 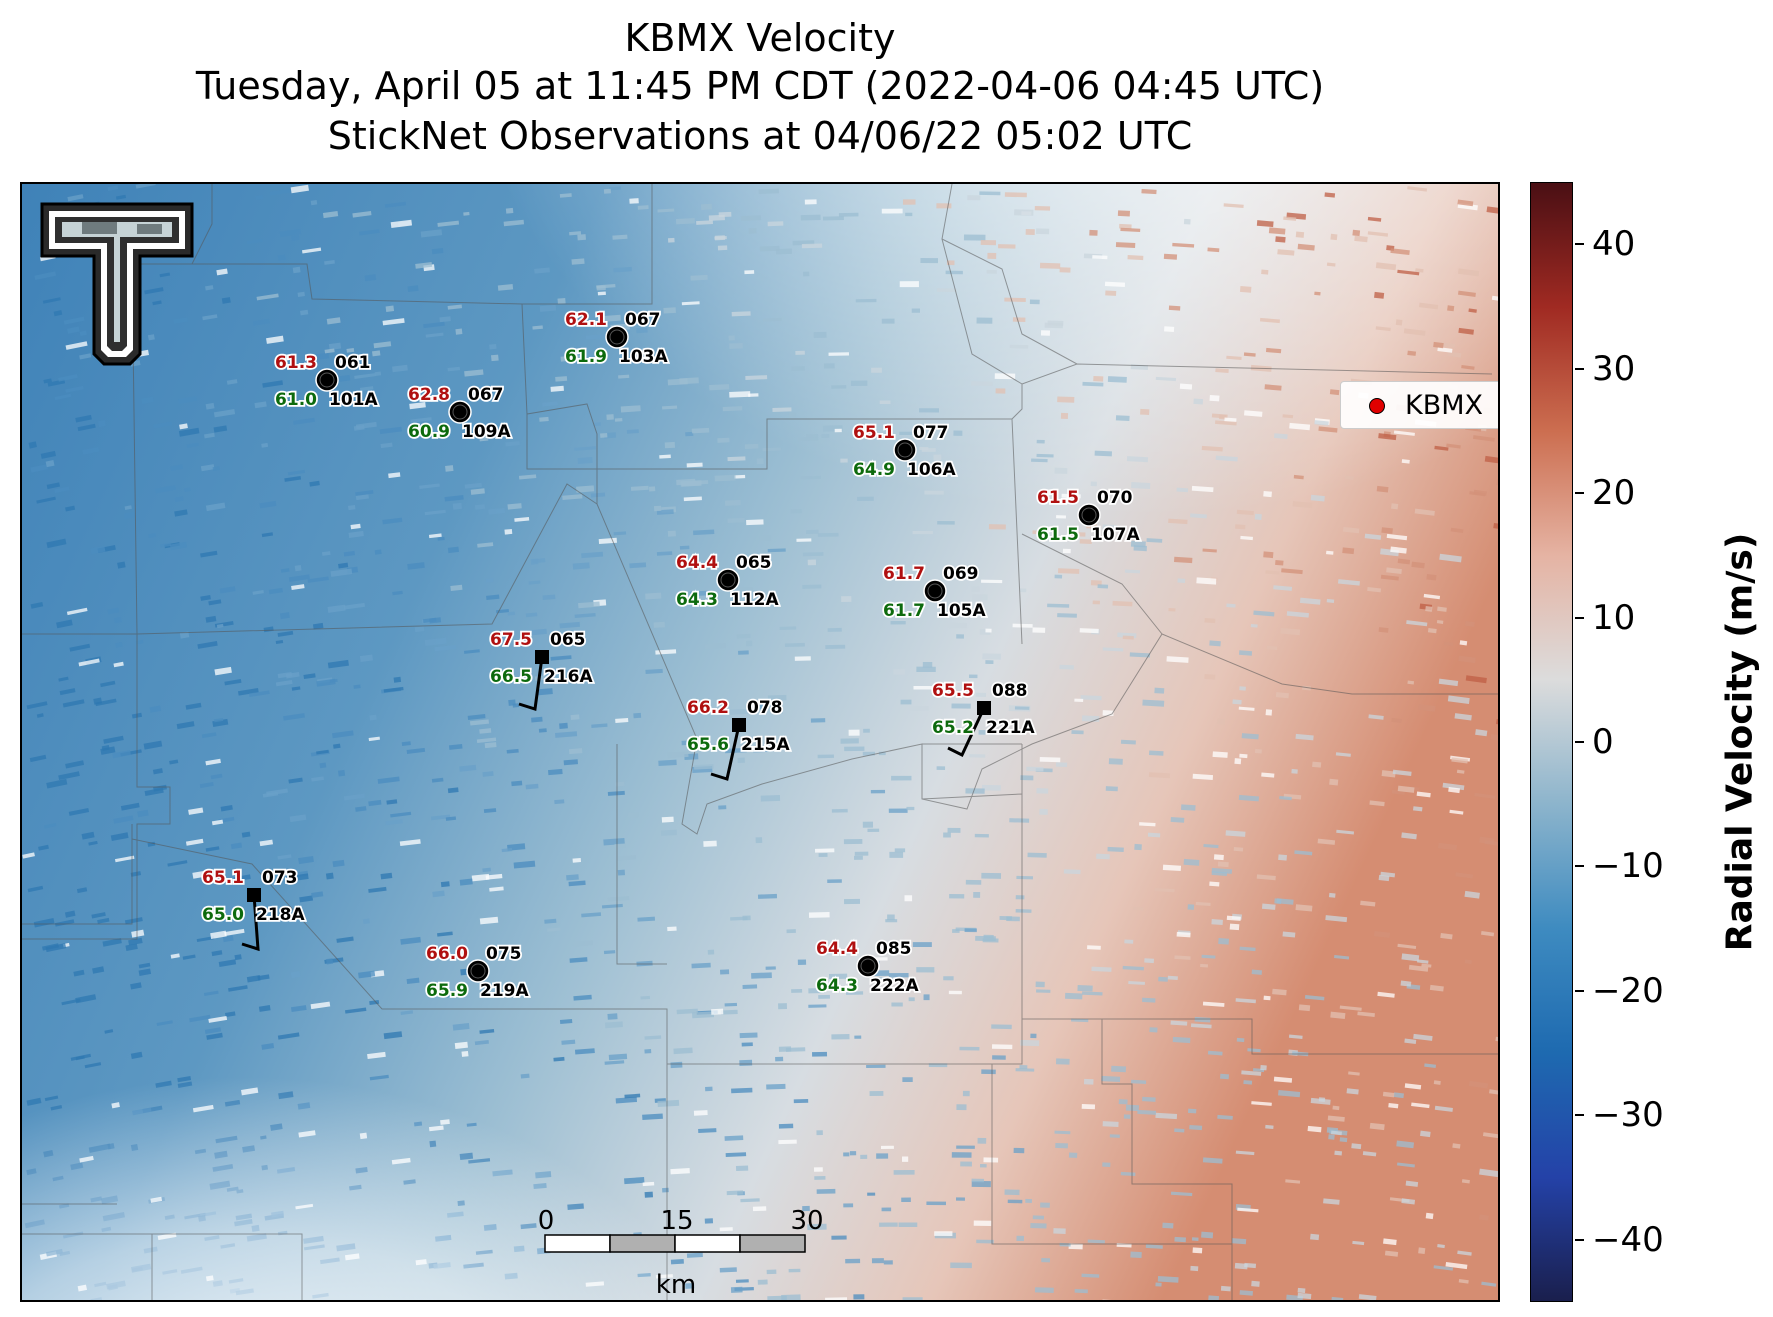 I want to click on scale-label-0: 0, so click(x=546, y=1221).